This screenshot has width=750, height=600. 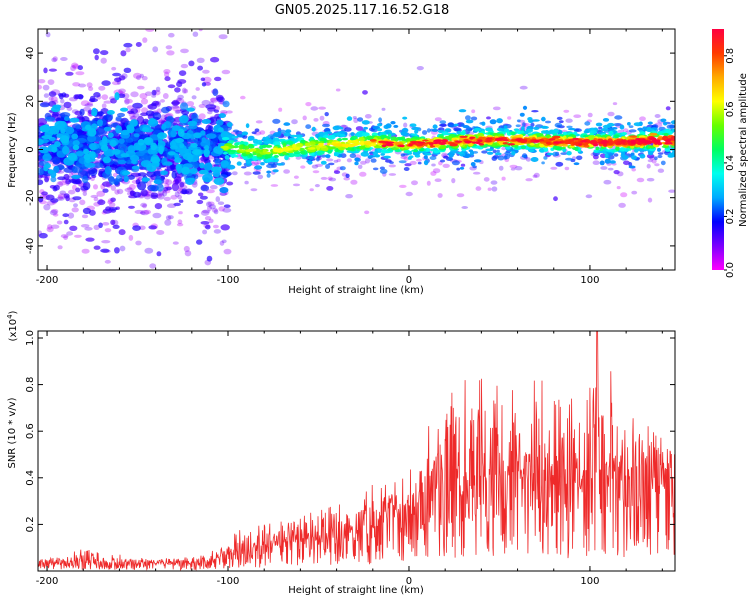 What do you see at coordinates (30, 246) in the screenshot?
I see `y-tick-label: -40` at bounding box center [30, 246].